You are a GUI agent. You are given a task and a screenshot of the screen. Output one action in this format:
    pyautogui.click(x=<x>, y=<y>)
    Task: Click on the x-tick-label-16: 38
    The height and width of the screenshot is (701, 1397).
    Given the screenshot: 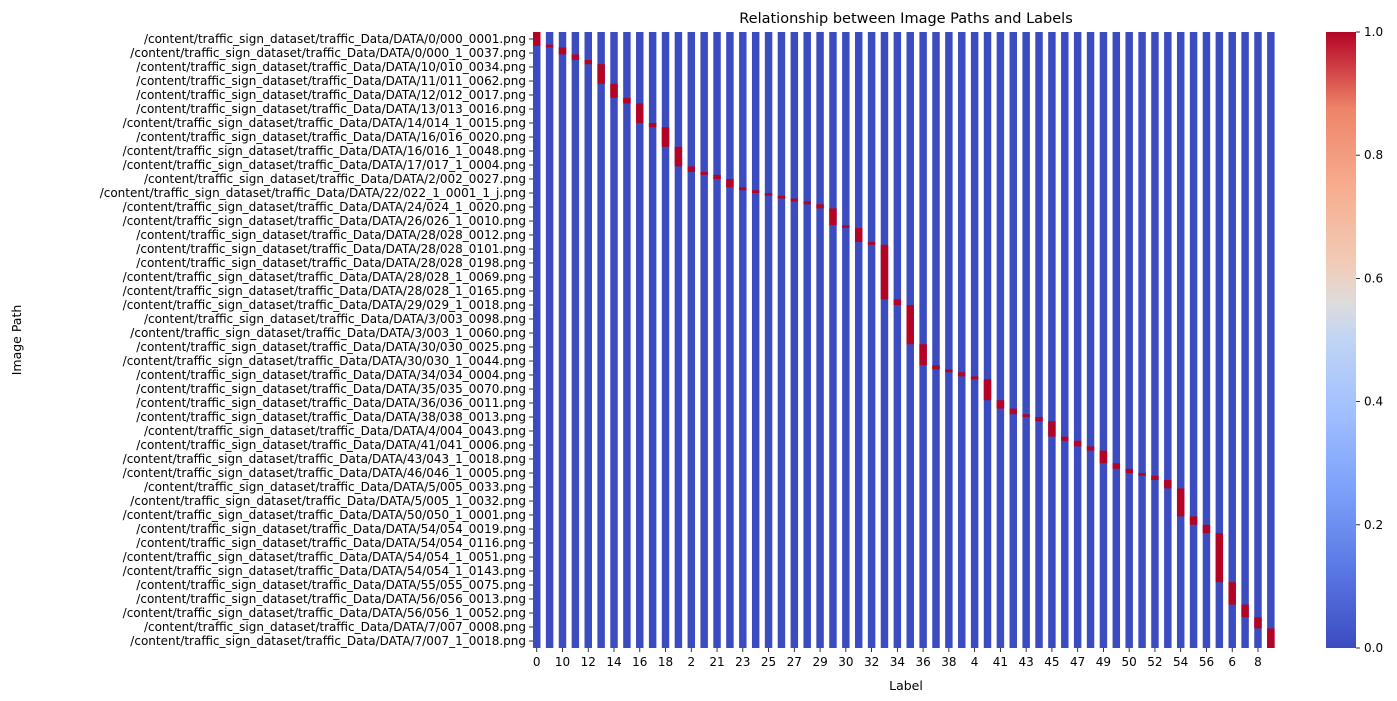 What is the action you would take?
    pyautogui.click(x=948, y=662)
    